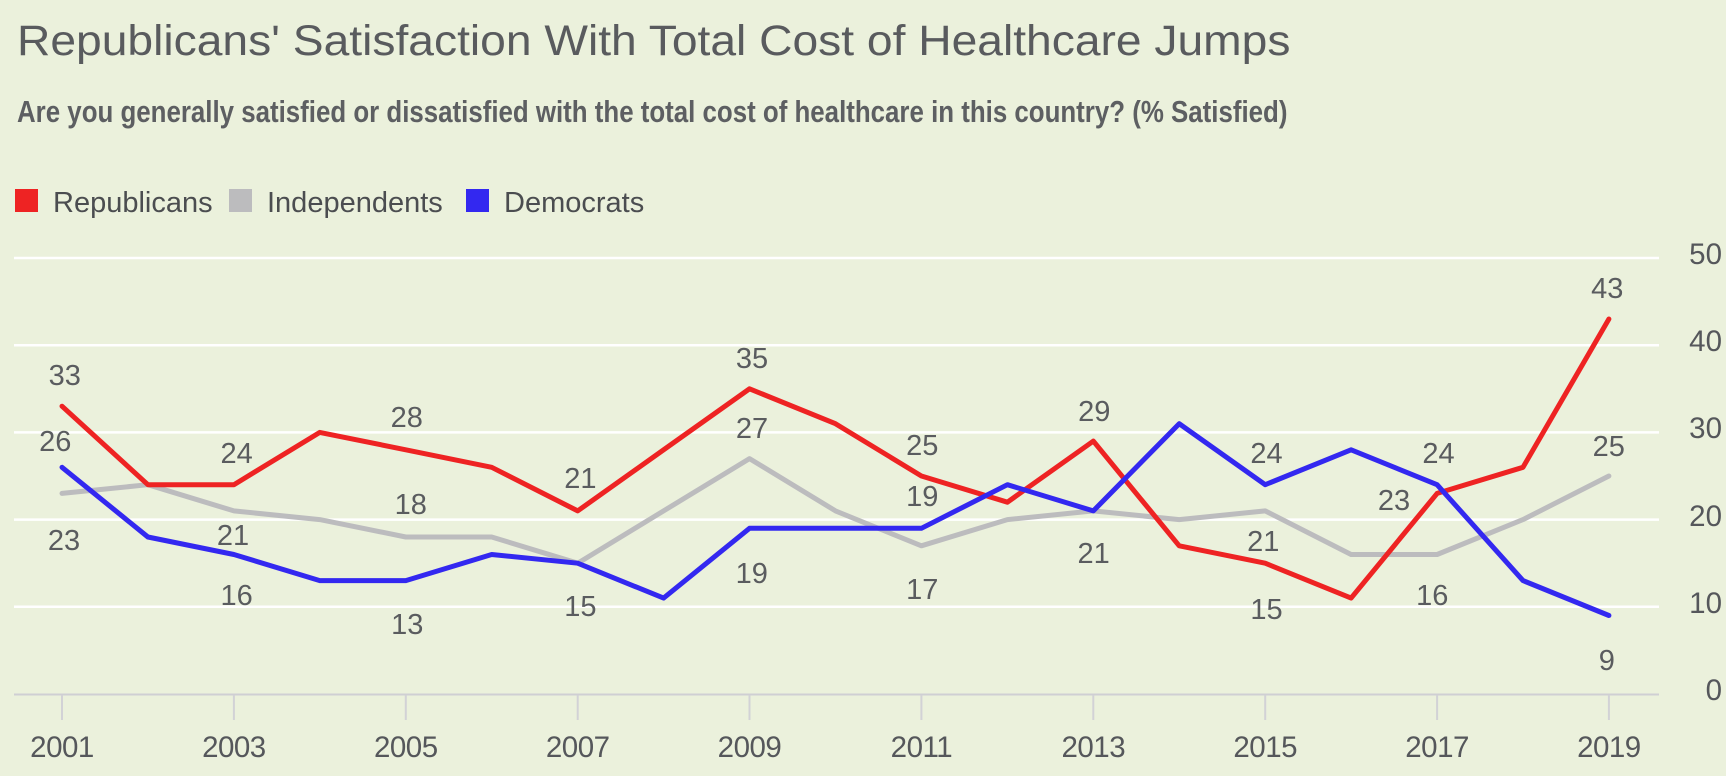 Image resolution: width=1726 pixels, height=776 pixels. What do you see at coordinates (1705, 254) in the screenshot?
I see `svg-text: 50` at bounding box center [1705, 254].